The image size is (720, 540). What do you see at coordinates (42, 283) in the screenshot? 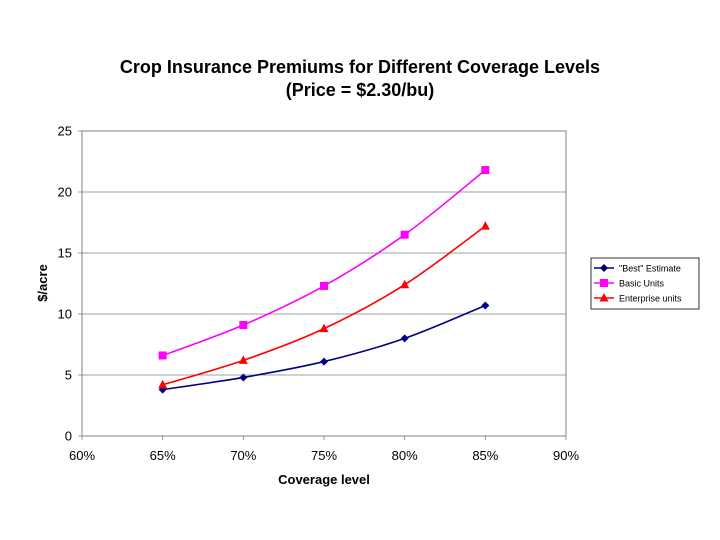
I see `y-axis-title: $/acre` at bounding box center [42, 283].